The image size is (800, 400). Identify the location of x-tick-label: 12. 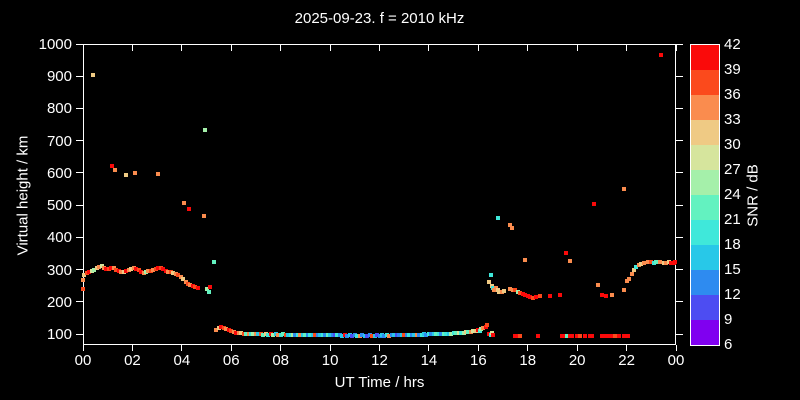
(379, 360).